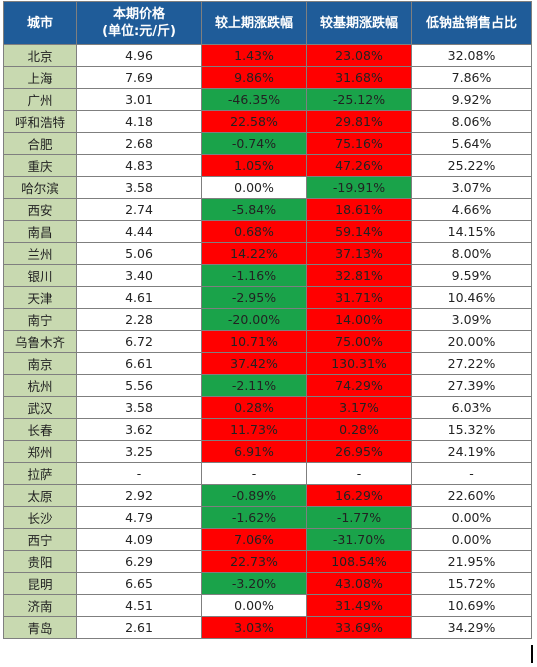  I want to click on table-row: 天津 4.61 -2.95% 31.71% 10.46%, so click(267, 297).